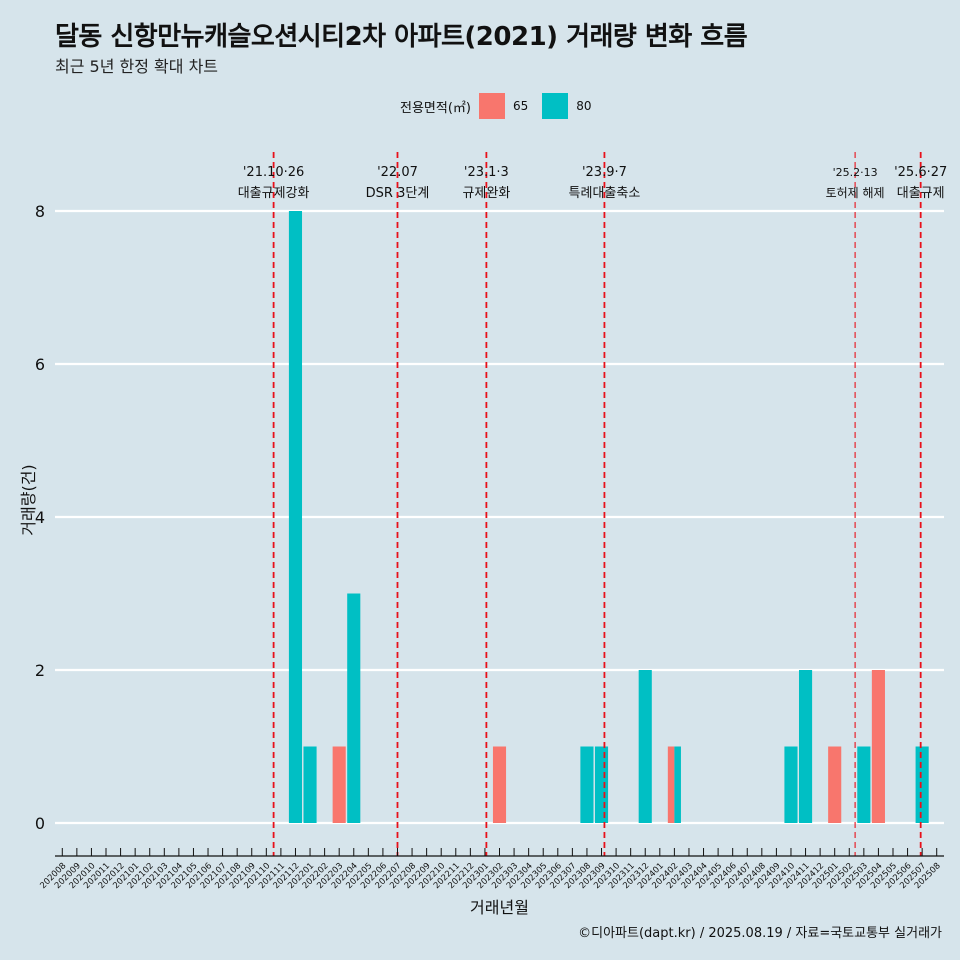  What do you see at coordinates (401, 37) in the screenshot?
I see `chart-title: 달동 신항만뉴캐슬오션시티2차 아파트(2021) 거래량 변화 흐름` at bounding box center [401, 37].